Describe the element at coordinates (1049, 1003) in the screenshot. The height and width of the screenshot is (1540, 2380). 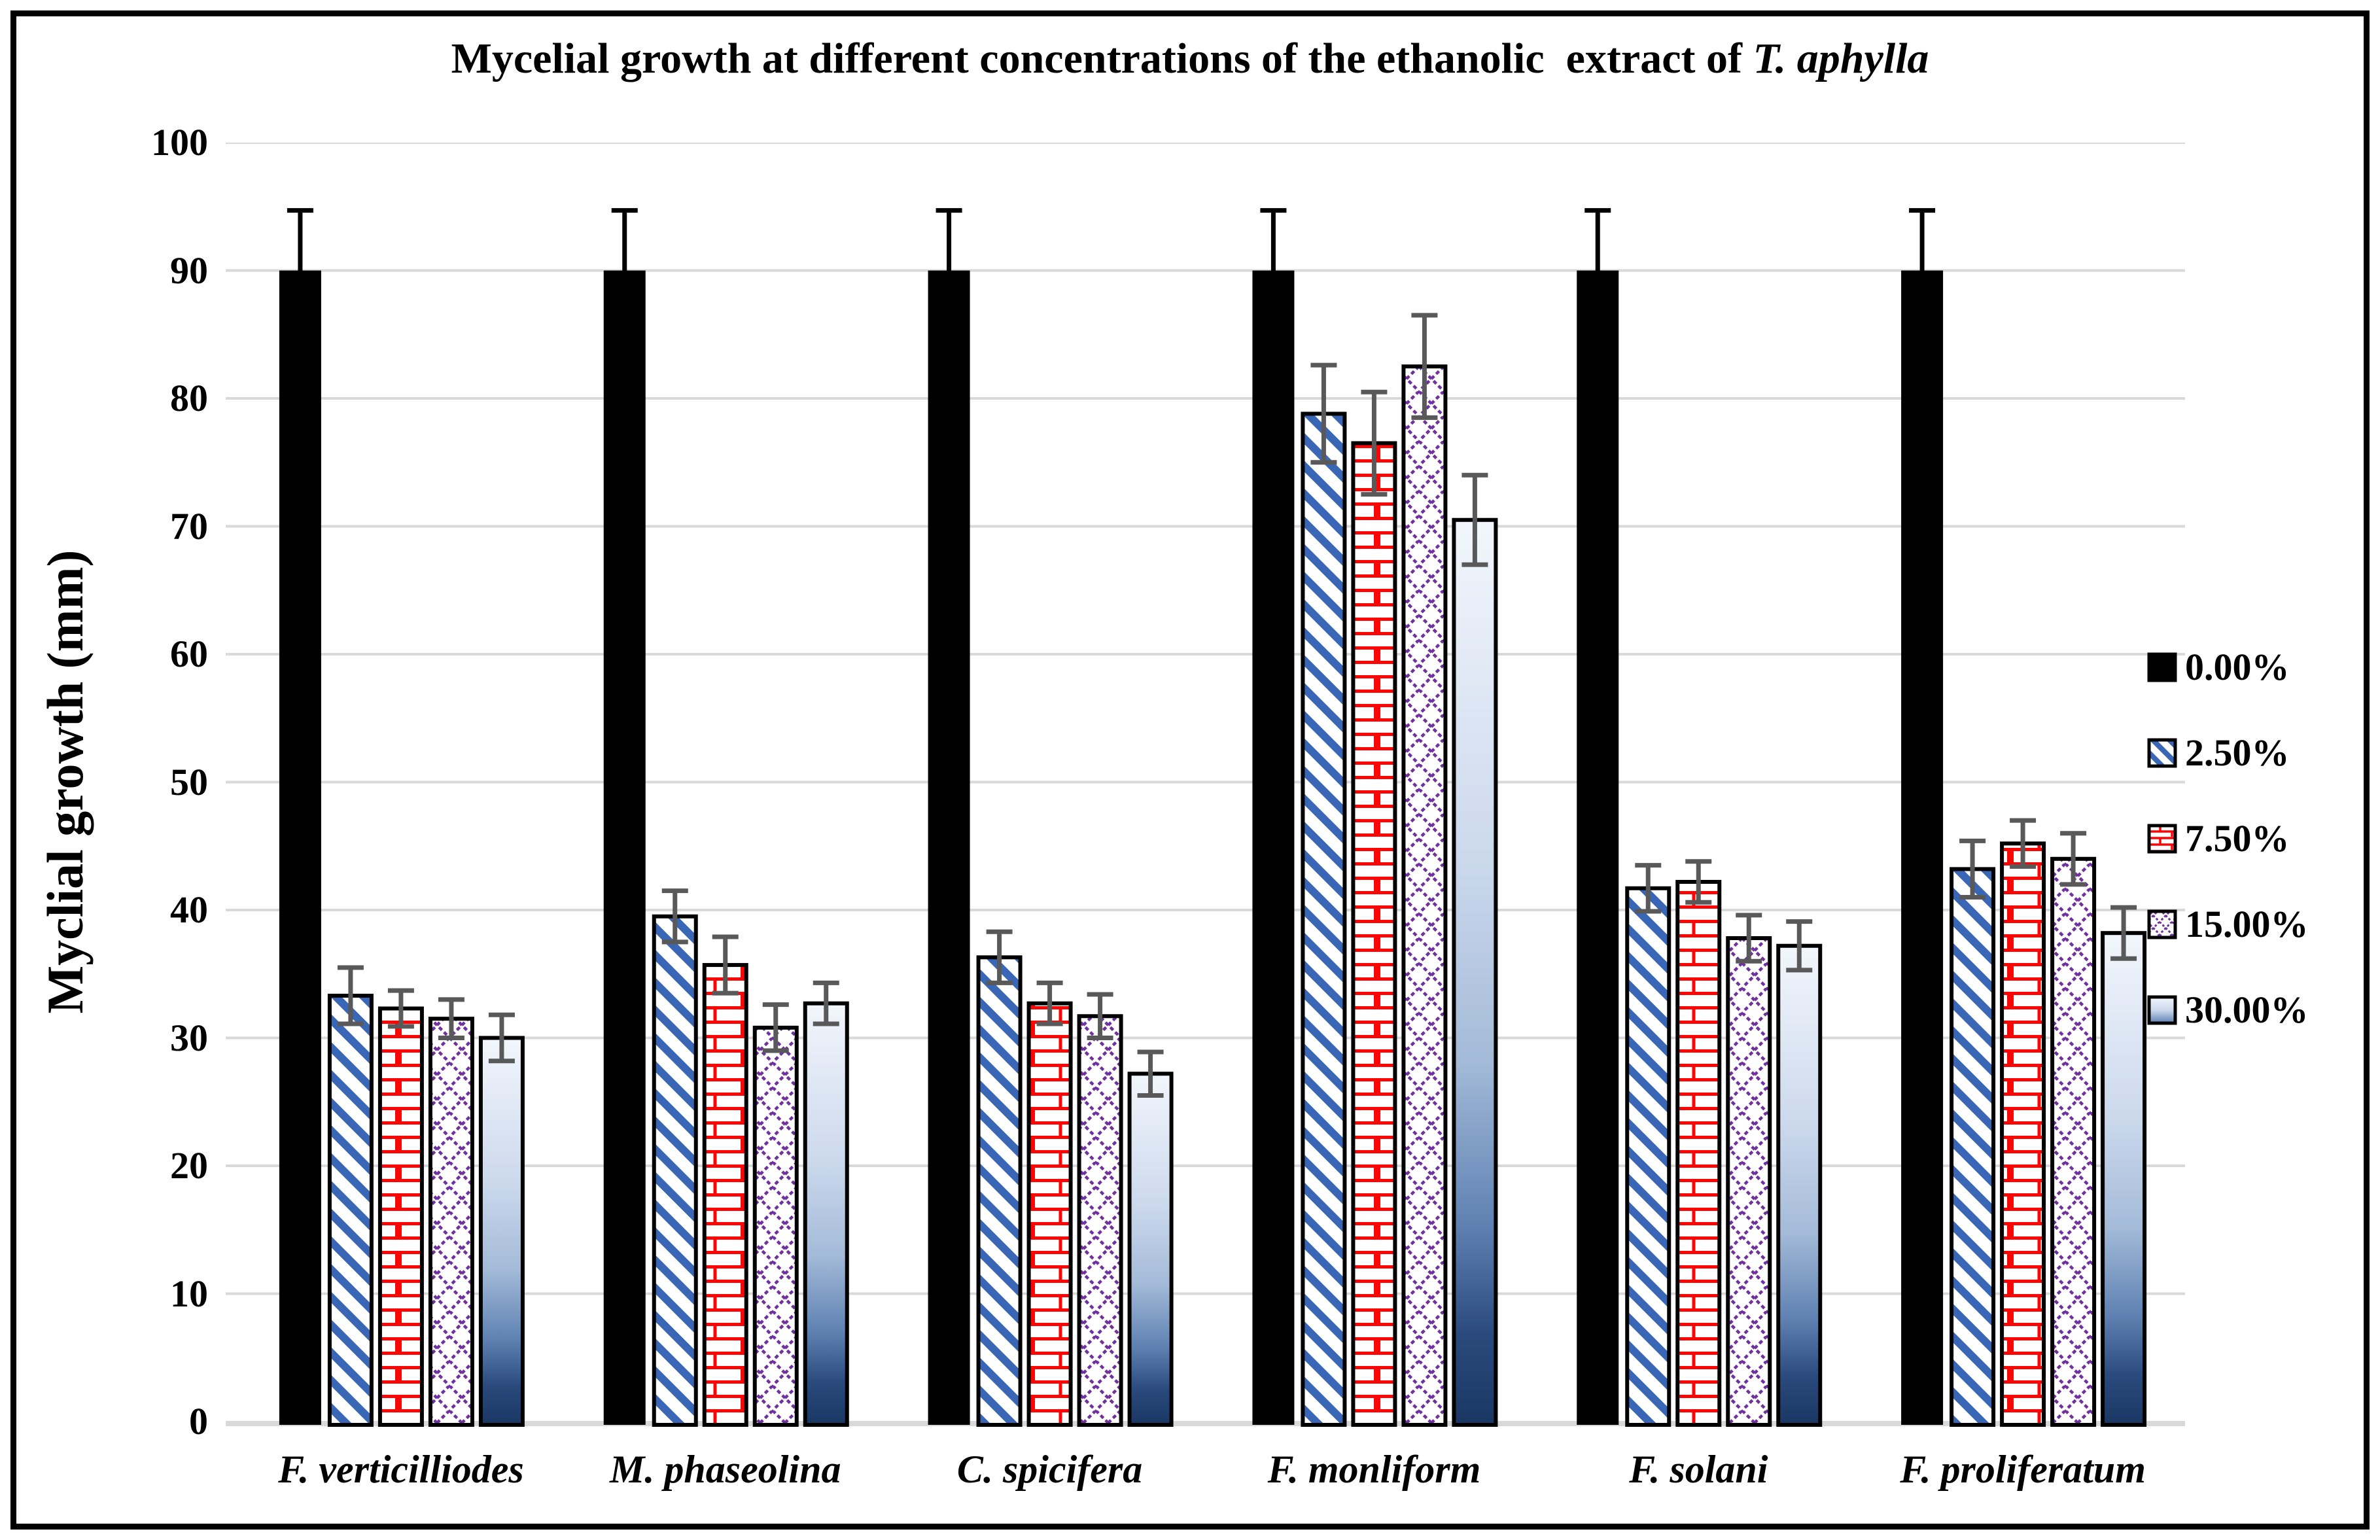
I see `error-bar-7-50pct-c-spicifera` at that location.